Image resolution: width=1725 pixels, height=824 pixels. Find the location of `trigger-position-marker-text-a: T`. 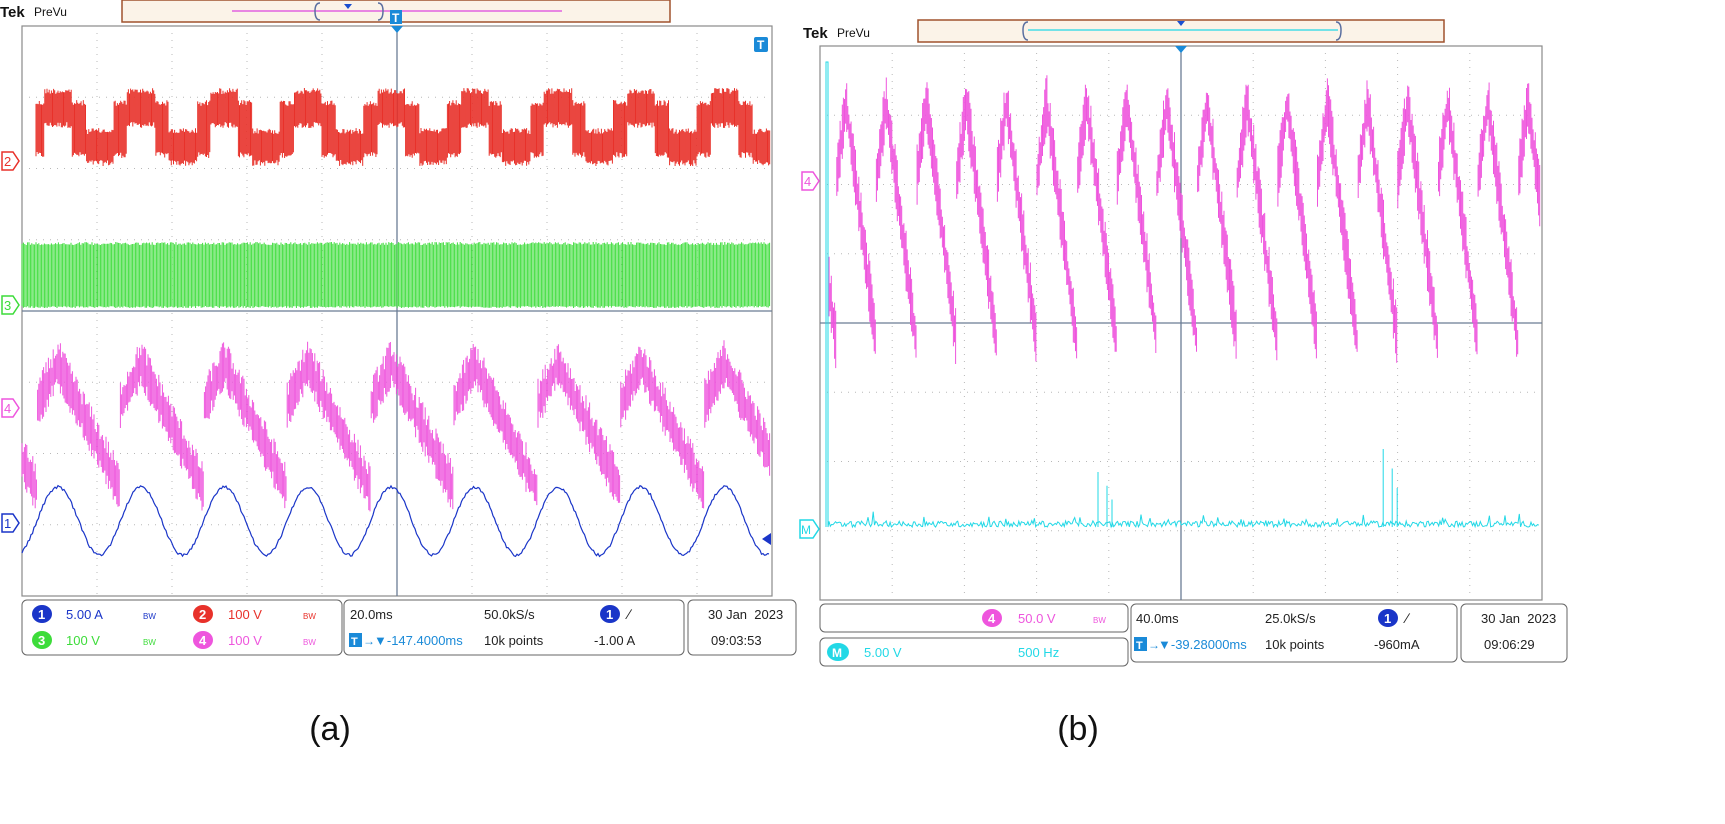

trigger-position-marker-text-a: T is located at coordinates (396, 18).